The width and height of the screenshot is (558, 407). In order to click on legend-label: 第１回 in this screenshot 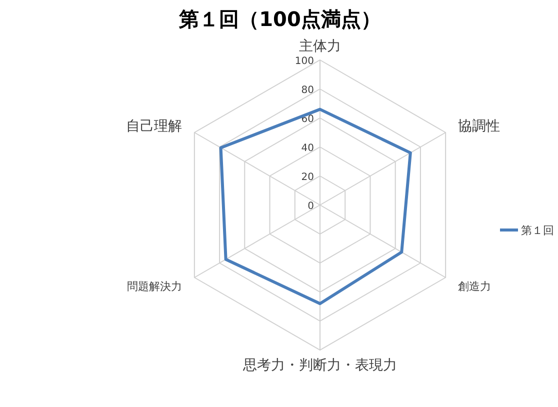, I will do `click(537, 230)`.